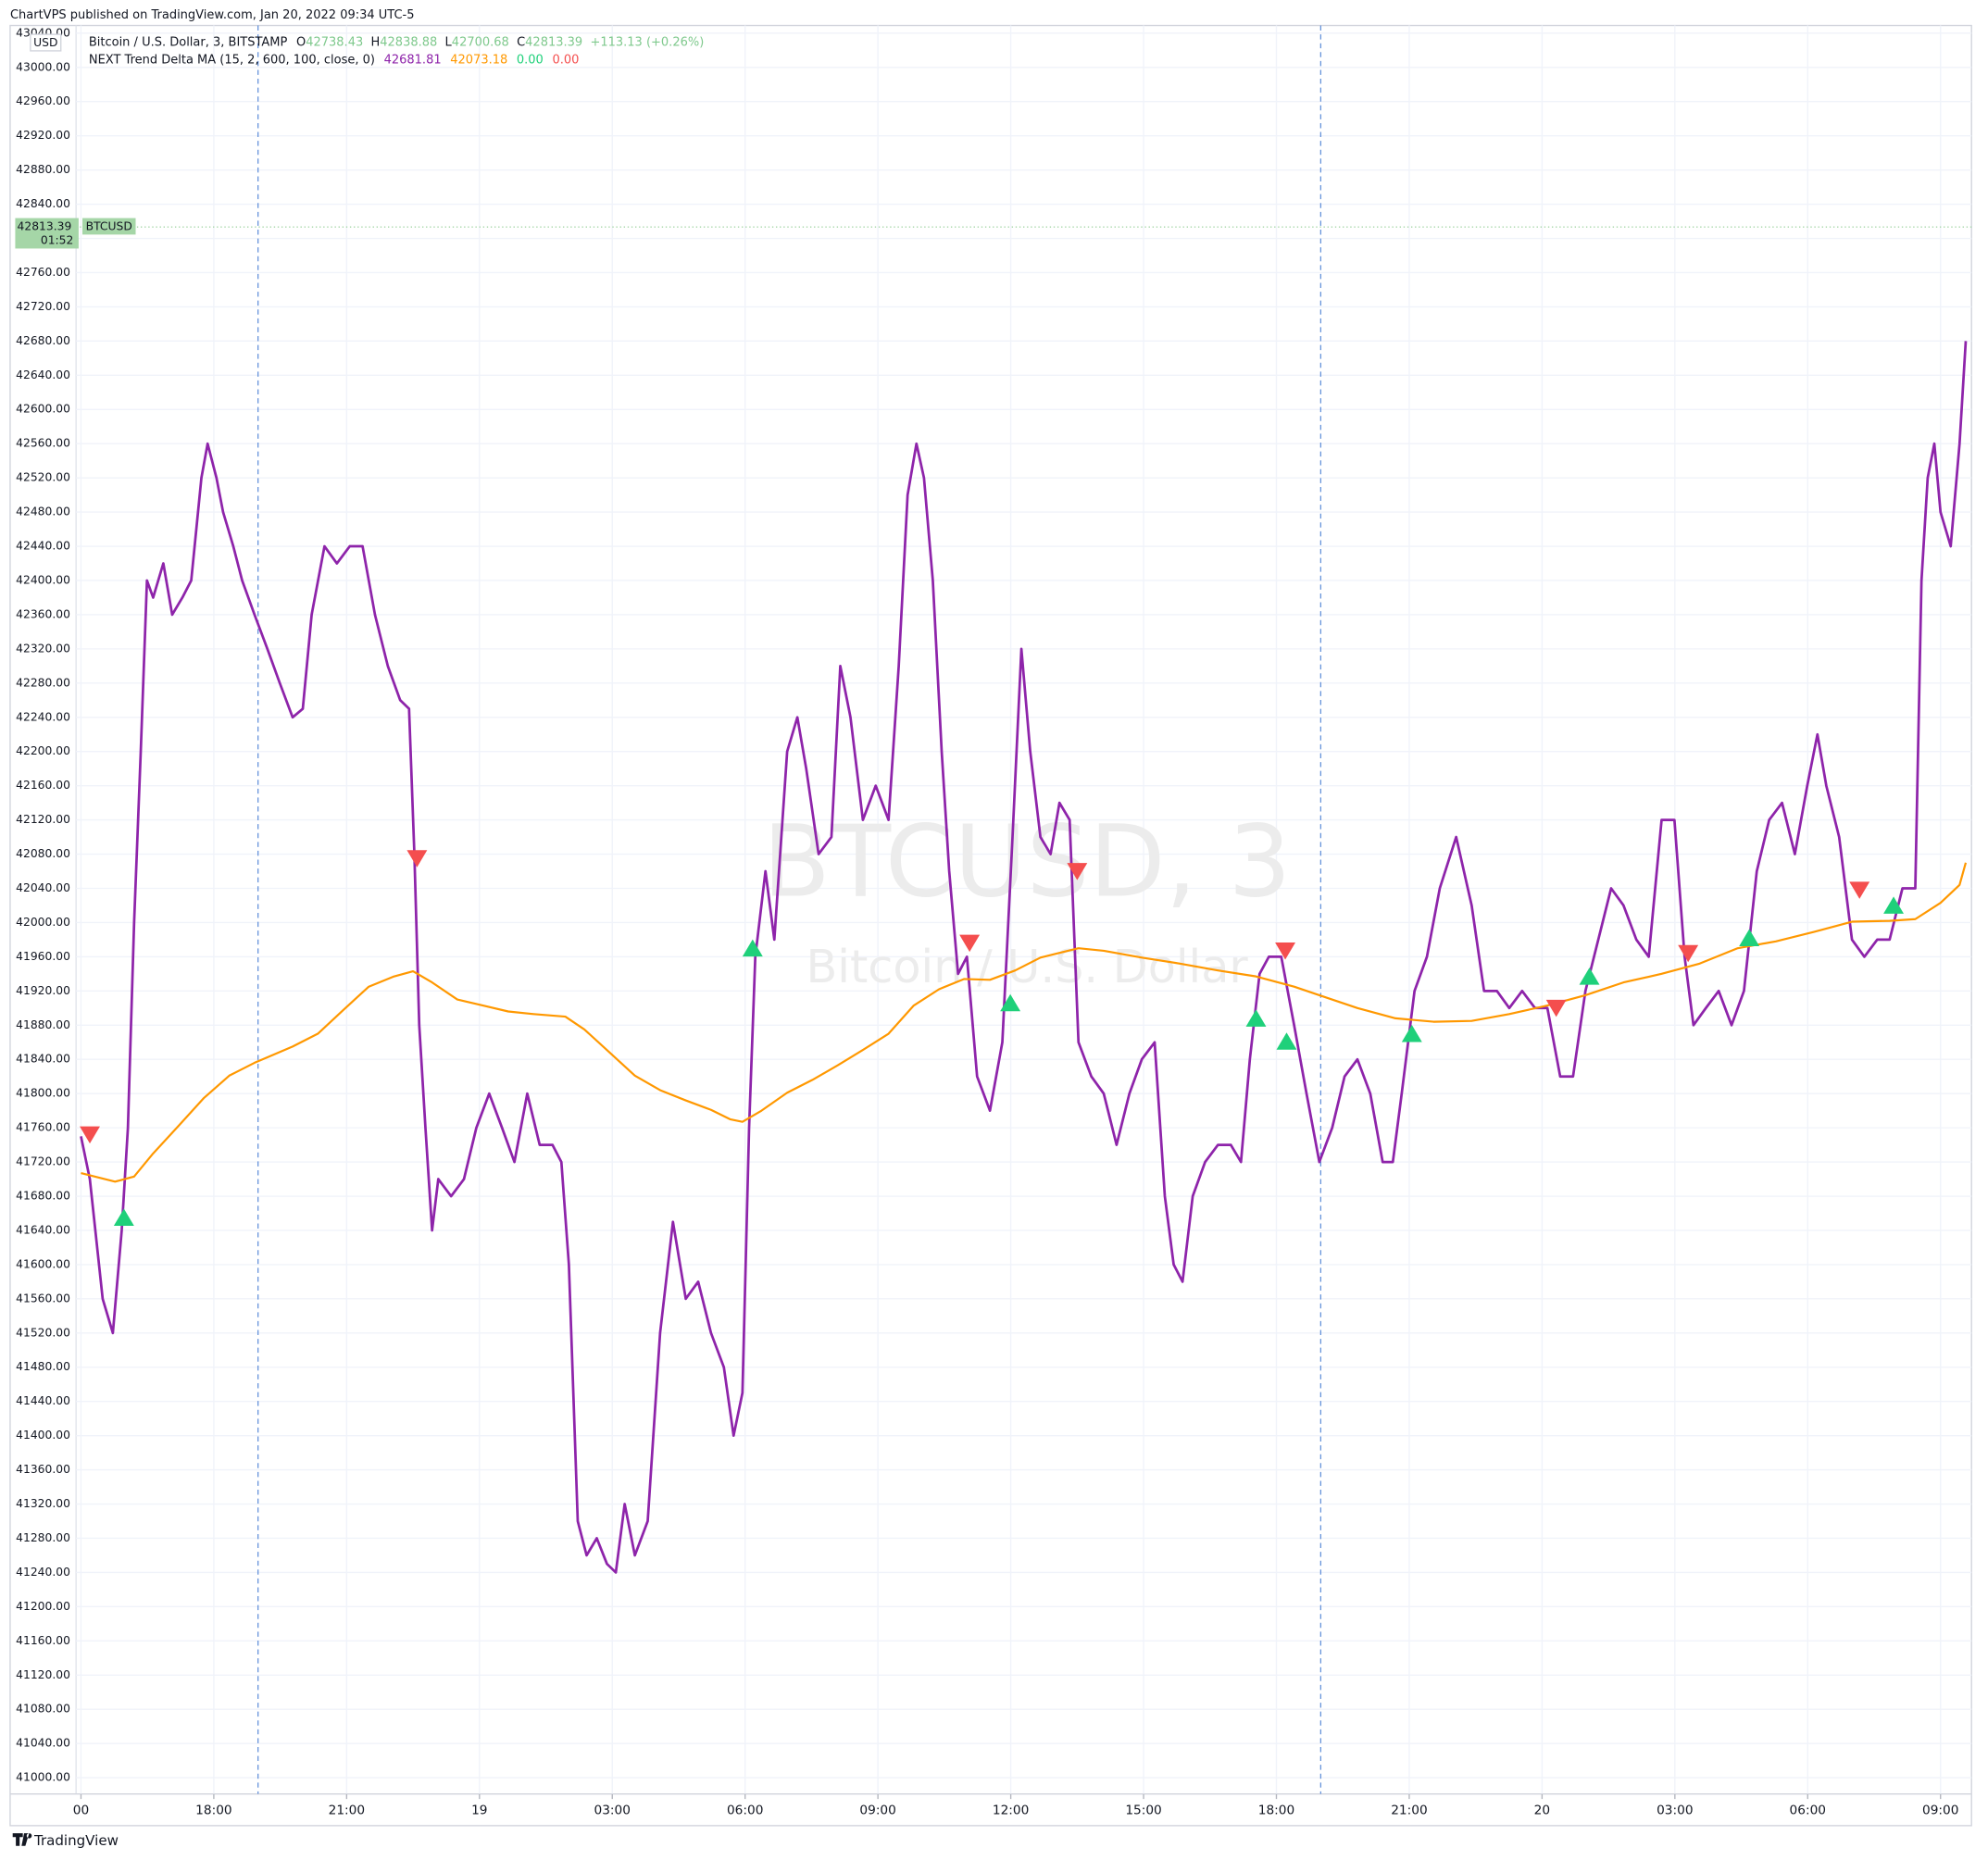  I want to click on last-price-box, so click(47, 233).